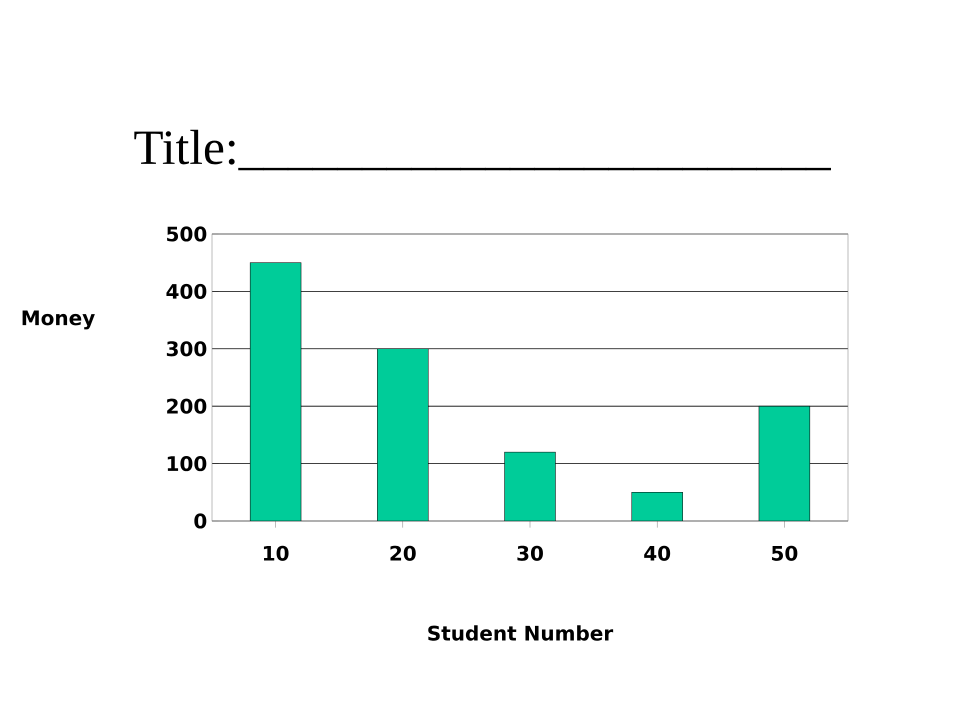 The width and height of the screenshot is (960, 720). Describe the element at coordinates (187, 464) in the screenshot. I see `y-tick-label: 100` at that location.